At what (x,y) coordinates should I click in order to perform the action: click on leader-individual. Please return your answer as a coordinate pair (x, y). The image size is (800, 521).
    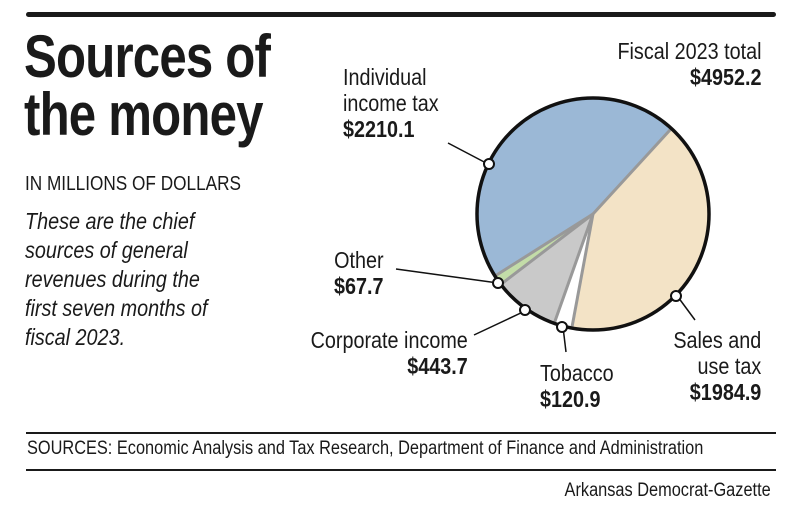
    Looking at the image, I should click on (468, 153).